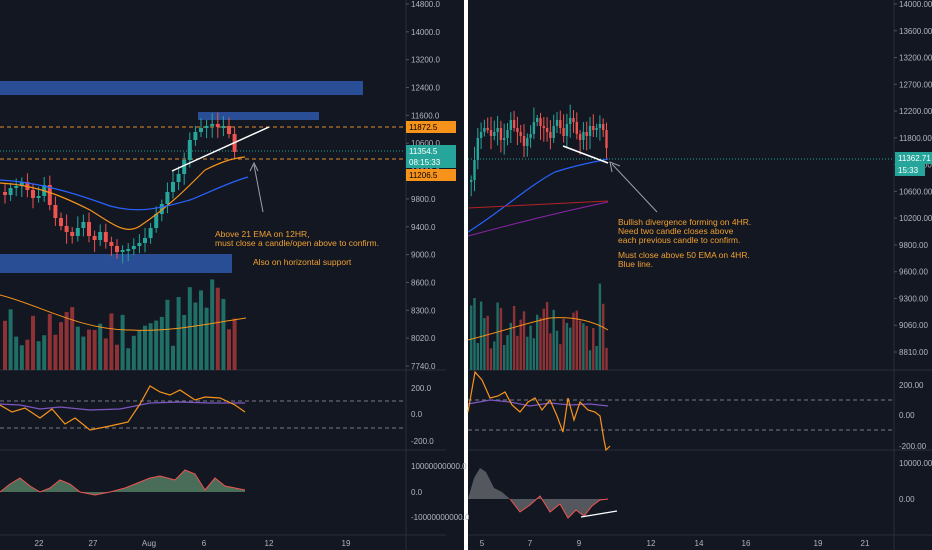 The width and height of the screenshot is (932, 550). I want to click on left-y-tick-label: 9400.0, so click(423, 227).